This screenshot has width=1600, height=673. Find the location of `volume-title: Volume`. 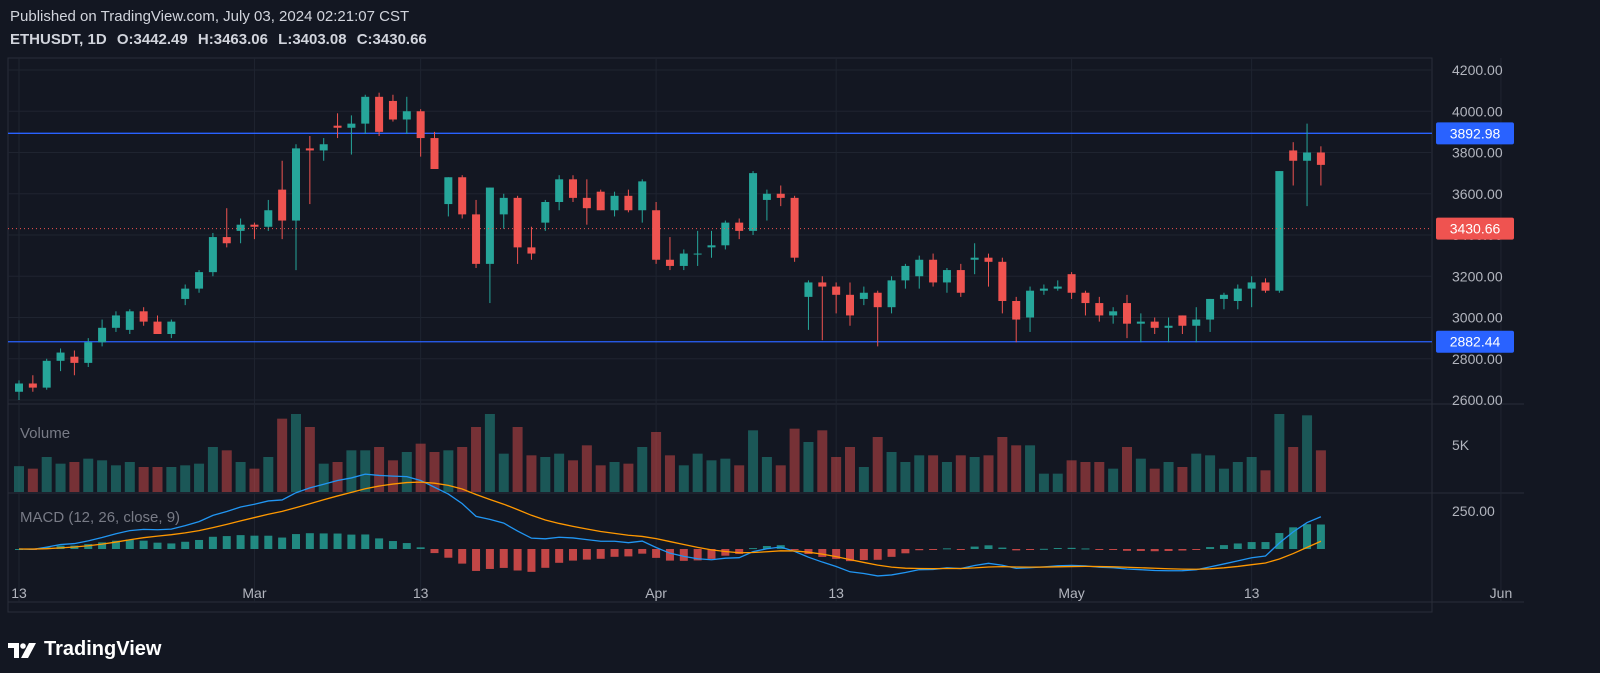

volume-title: Volume is located at coordinates (45, 433).